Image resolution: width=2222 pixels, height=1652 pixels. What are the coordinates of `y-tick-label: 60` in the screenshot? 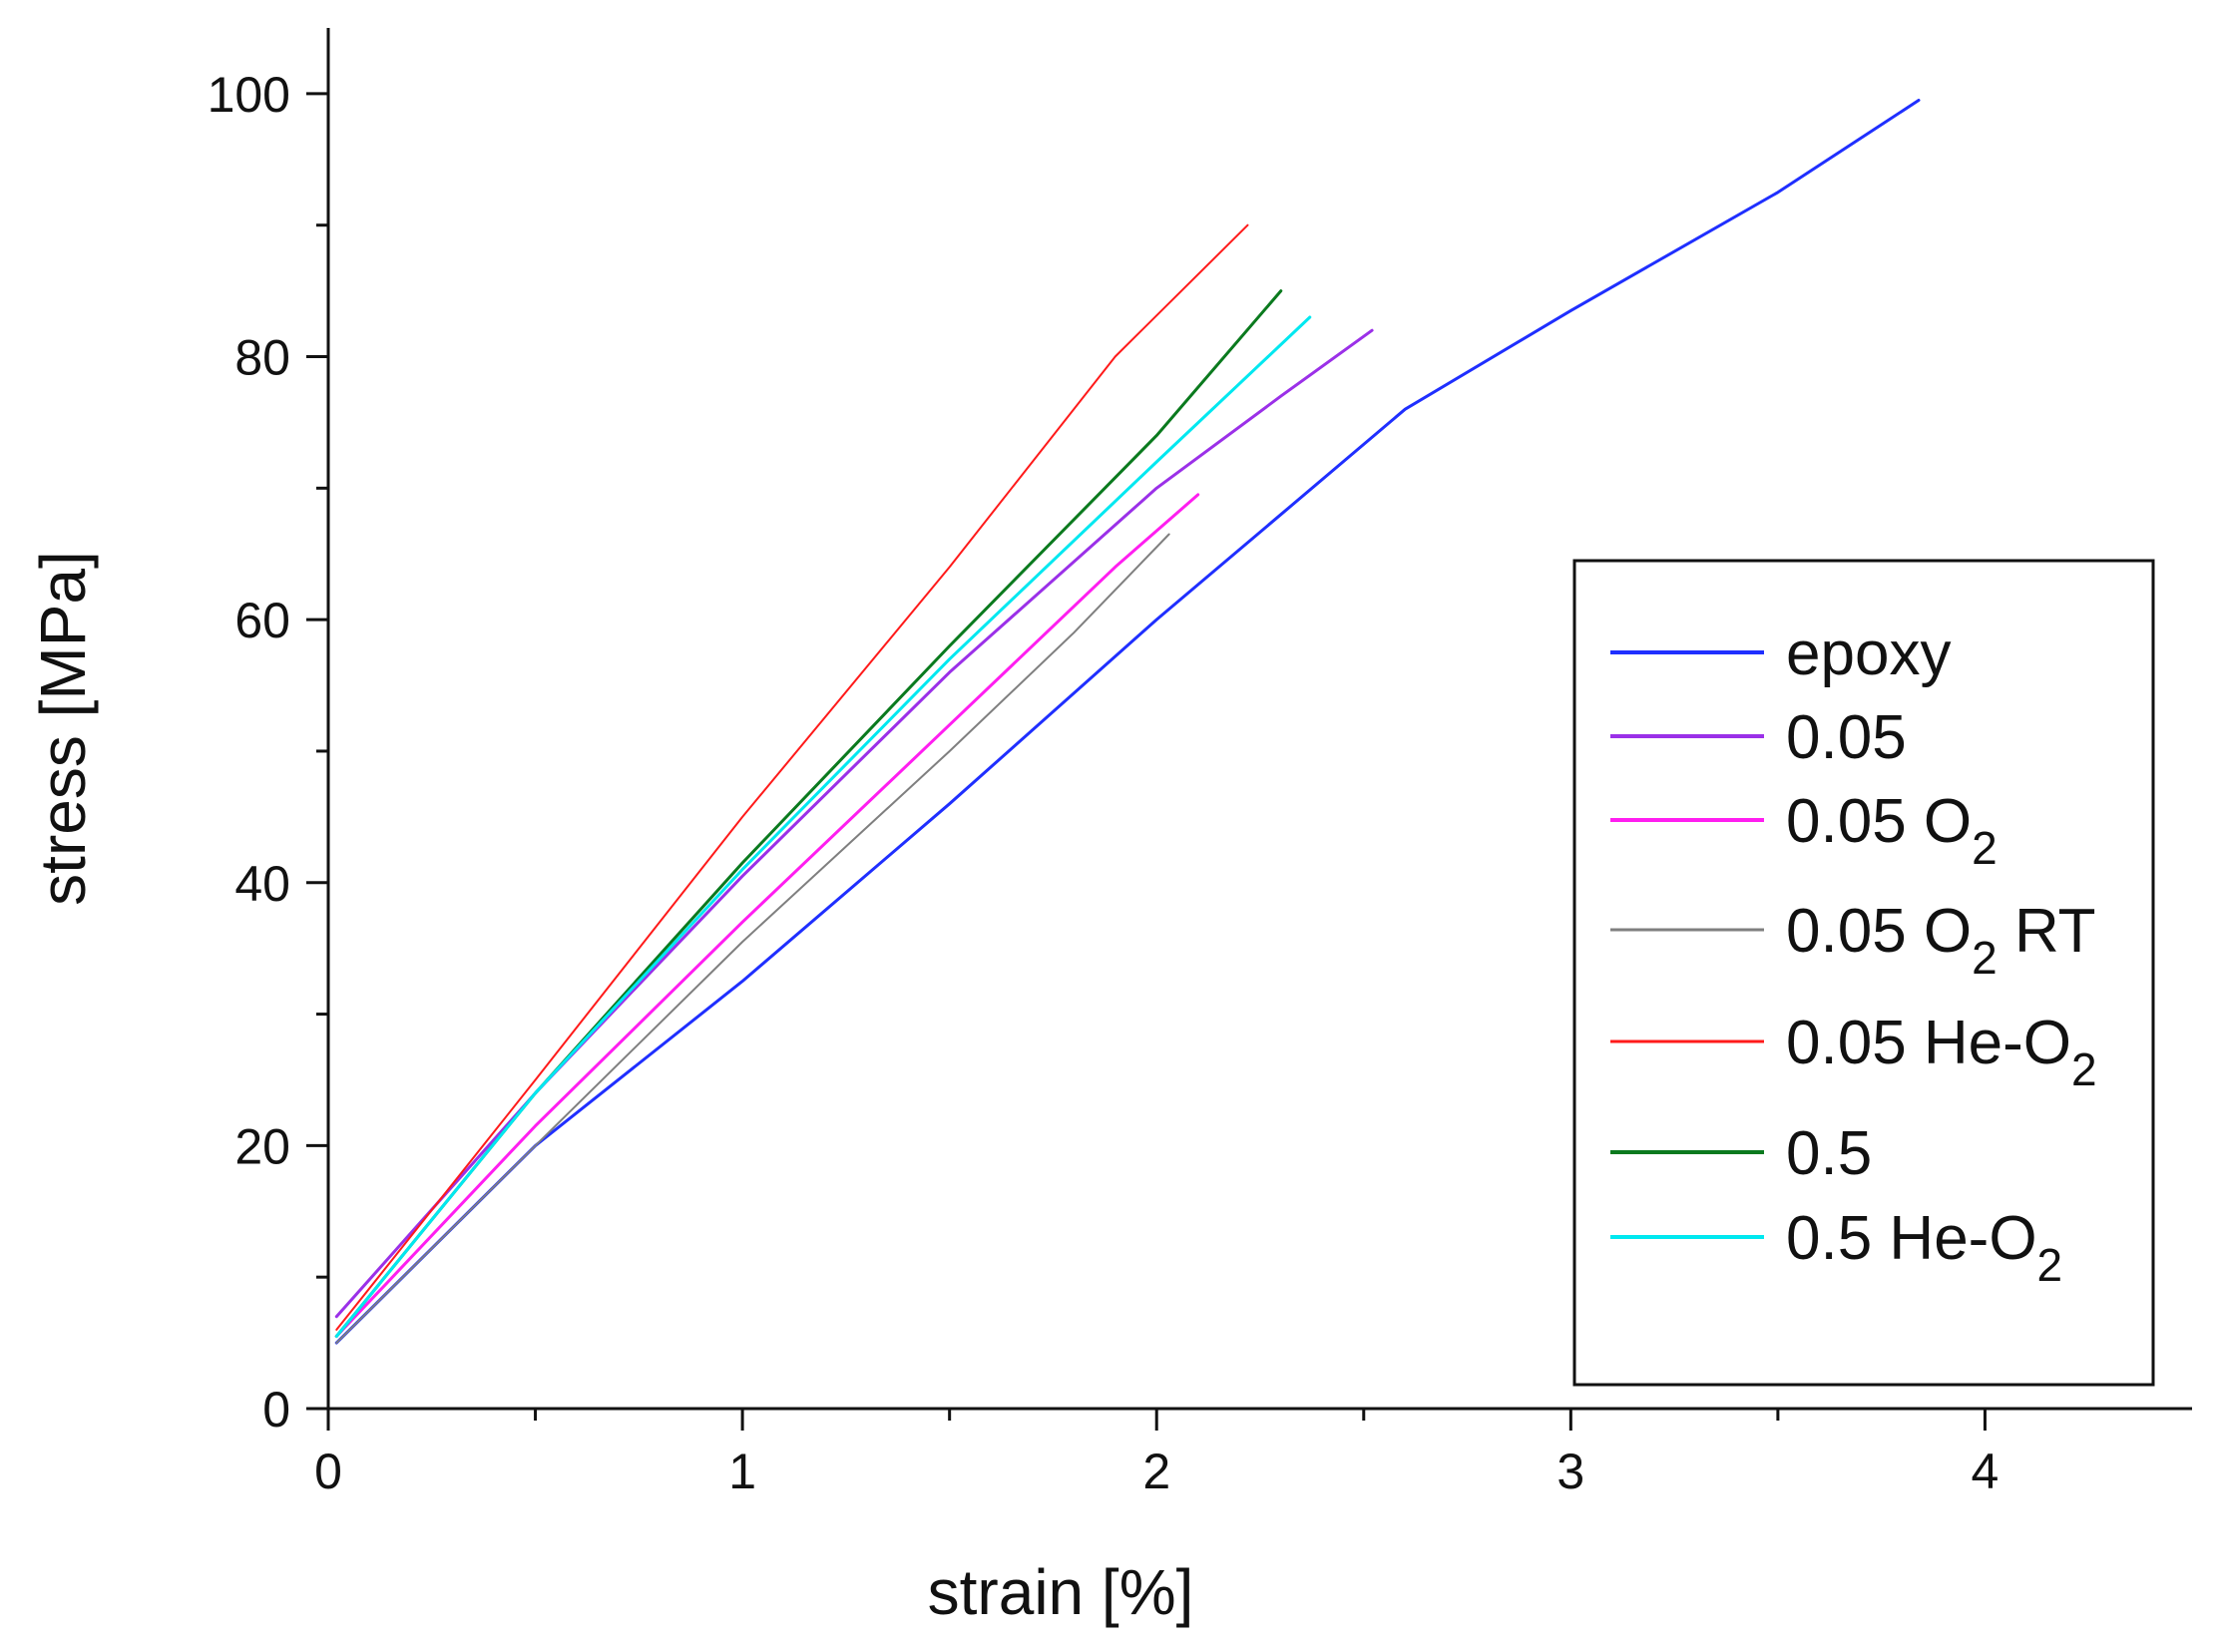 It's located at (262, 620).